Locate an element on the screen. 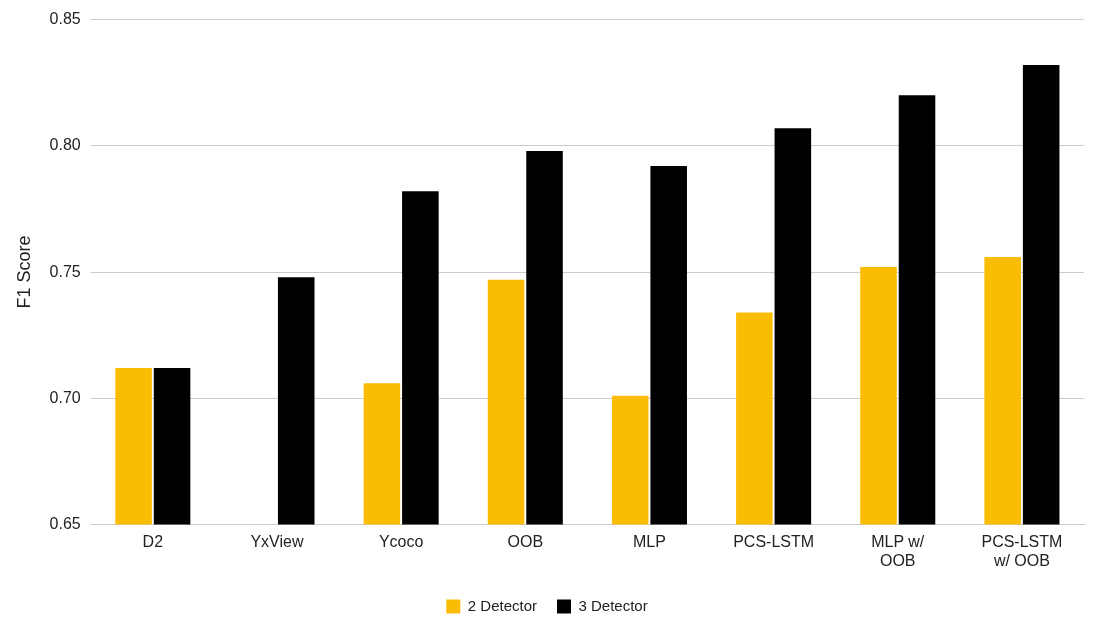 The width and height of the screenshot is (1094, 629). x-tick-label: PCS-LSTM w/ OOB is located at coordinates (1022, 550).